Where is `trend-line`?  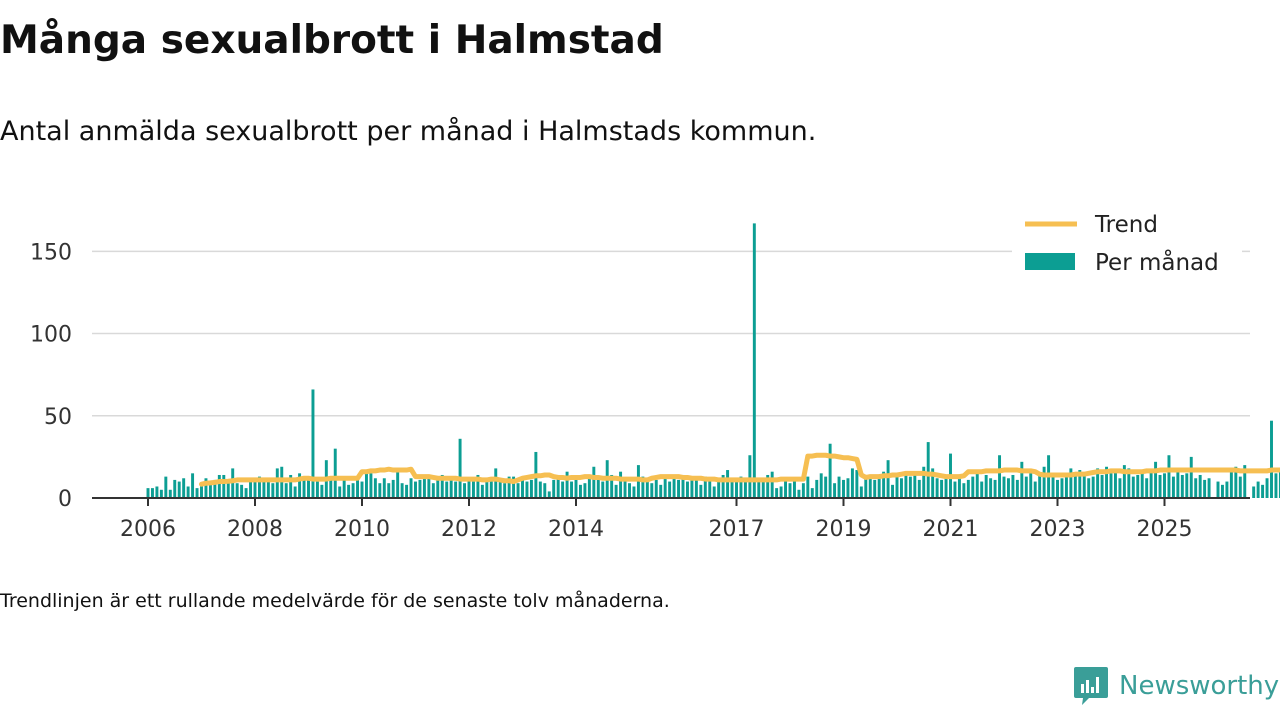 trend-line is located at coordinates (739, 469).